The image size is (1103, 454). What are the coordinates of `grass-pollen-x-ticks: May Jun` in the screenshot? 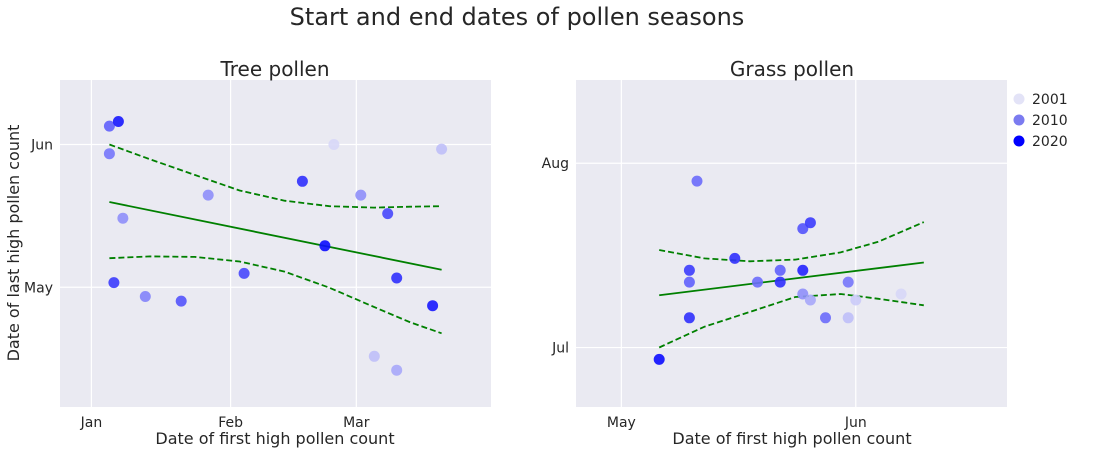 It's located at (737, 423).